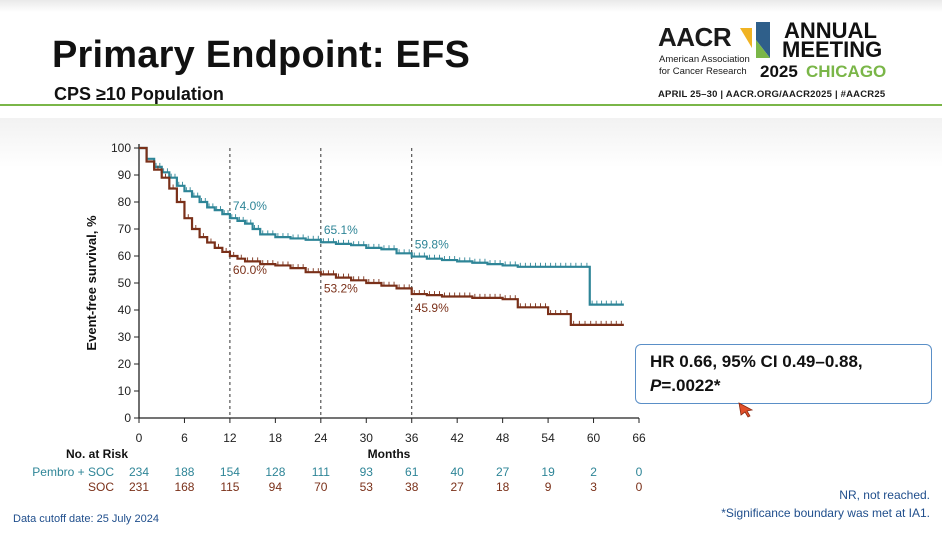  What do you see at coordinates (121, 148) in the screenshot?
I see `y-tick-label: 100` at bounding box center [121, 148].